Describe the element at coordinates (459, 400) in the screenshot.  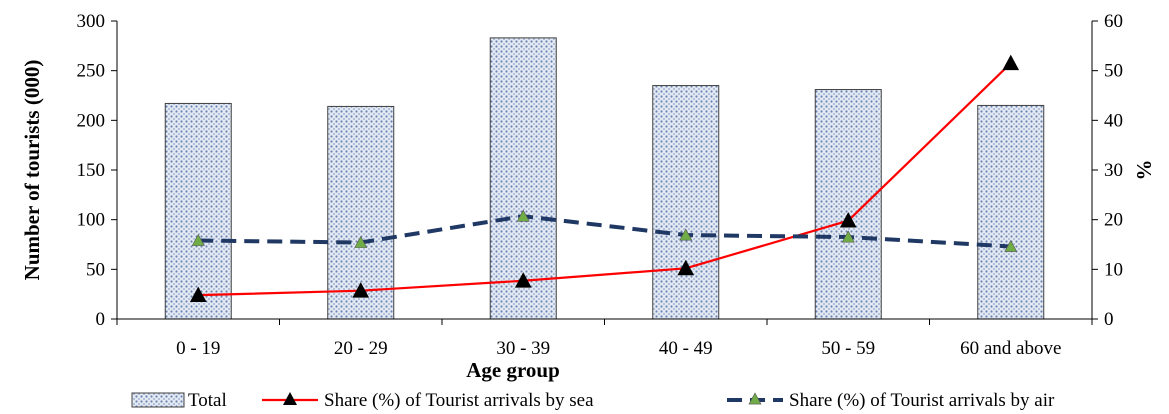
I see `legend-sea-label: Share (%) of Tourist arrivals by sea` at that location.